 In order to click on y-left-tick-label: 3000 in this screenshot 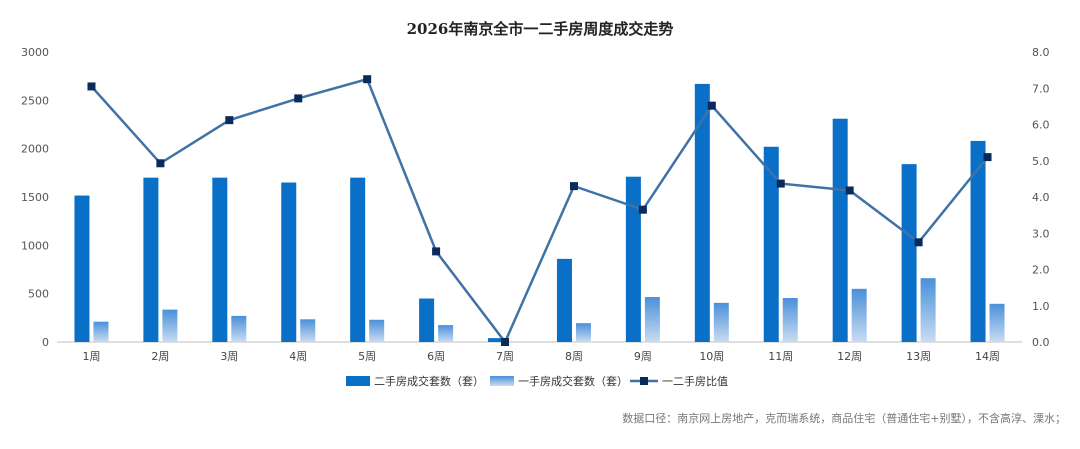, I will do `click(35, 52)`.